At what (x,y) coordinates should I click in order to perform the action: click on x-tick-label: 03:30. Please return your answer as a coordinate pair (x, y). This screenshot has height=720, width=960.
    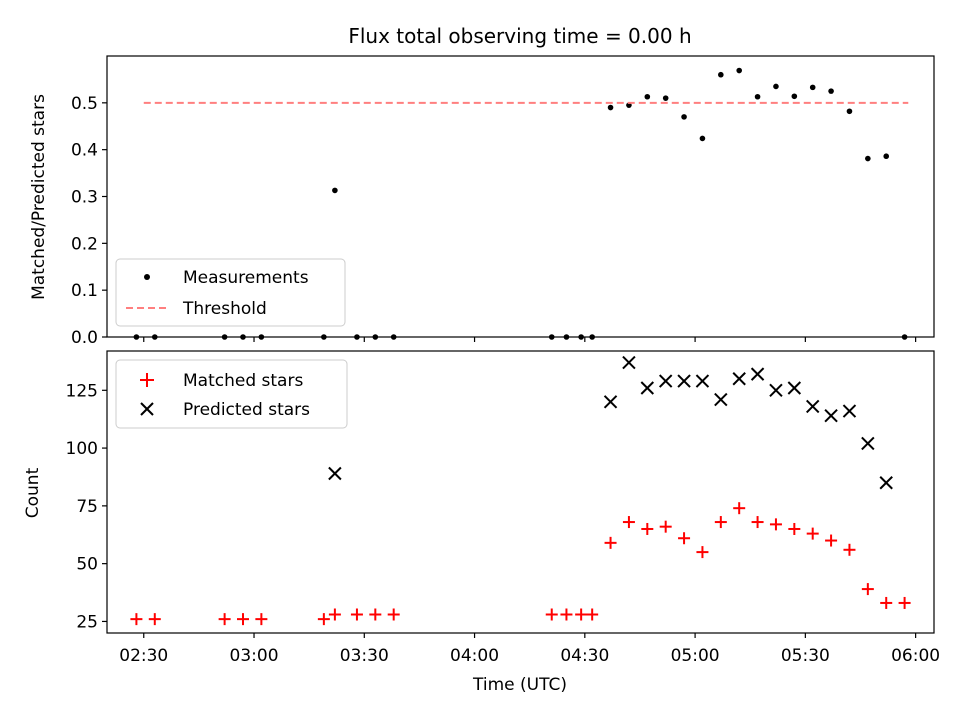
    Looking at the image, I should click on (364, 656).